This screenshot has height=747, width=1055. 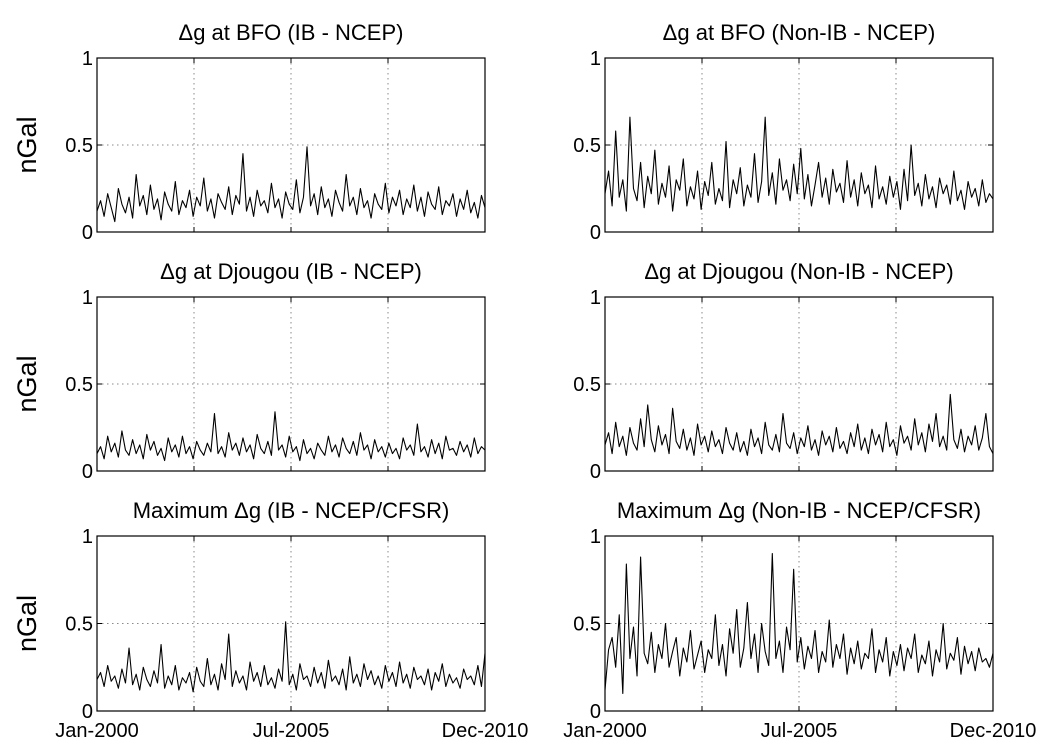 I want to click on chart-title: Δg at Djougou (IB - NCEP), so click(x=291, y=271).